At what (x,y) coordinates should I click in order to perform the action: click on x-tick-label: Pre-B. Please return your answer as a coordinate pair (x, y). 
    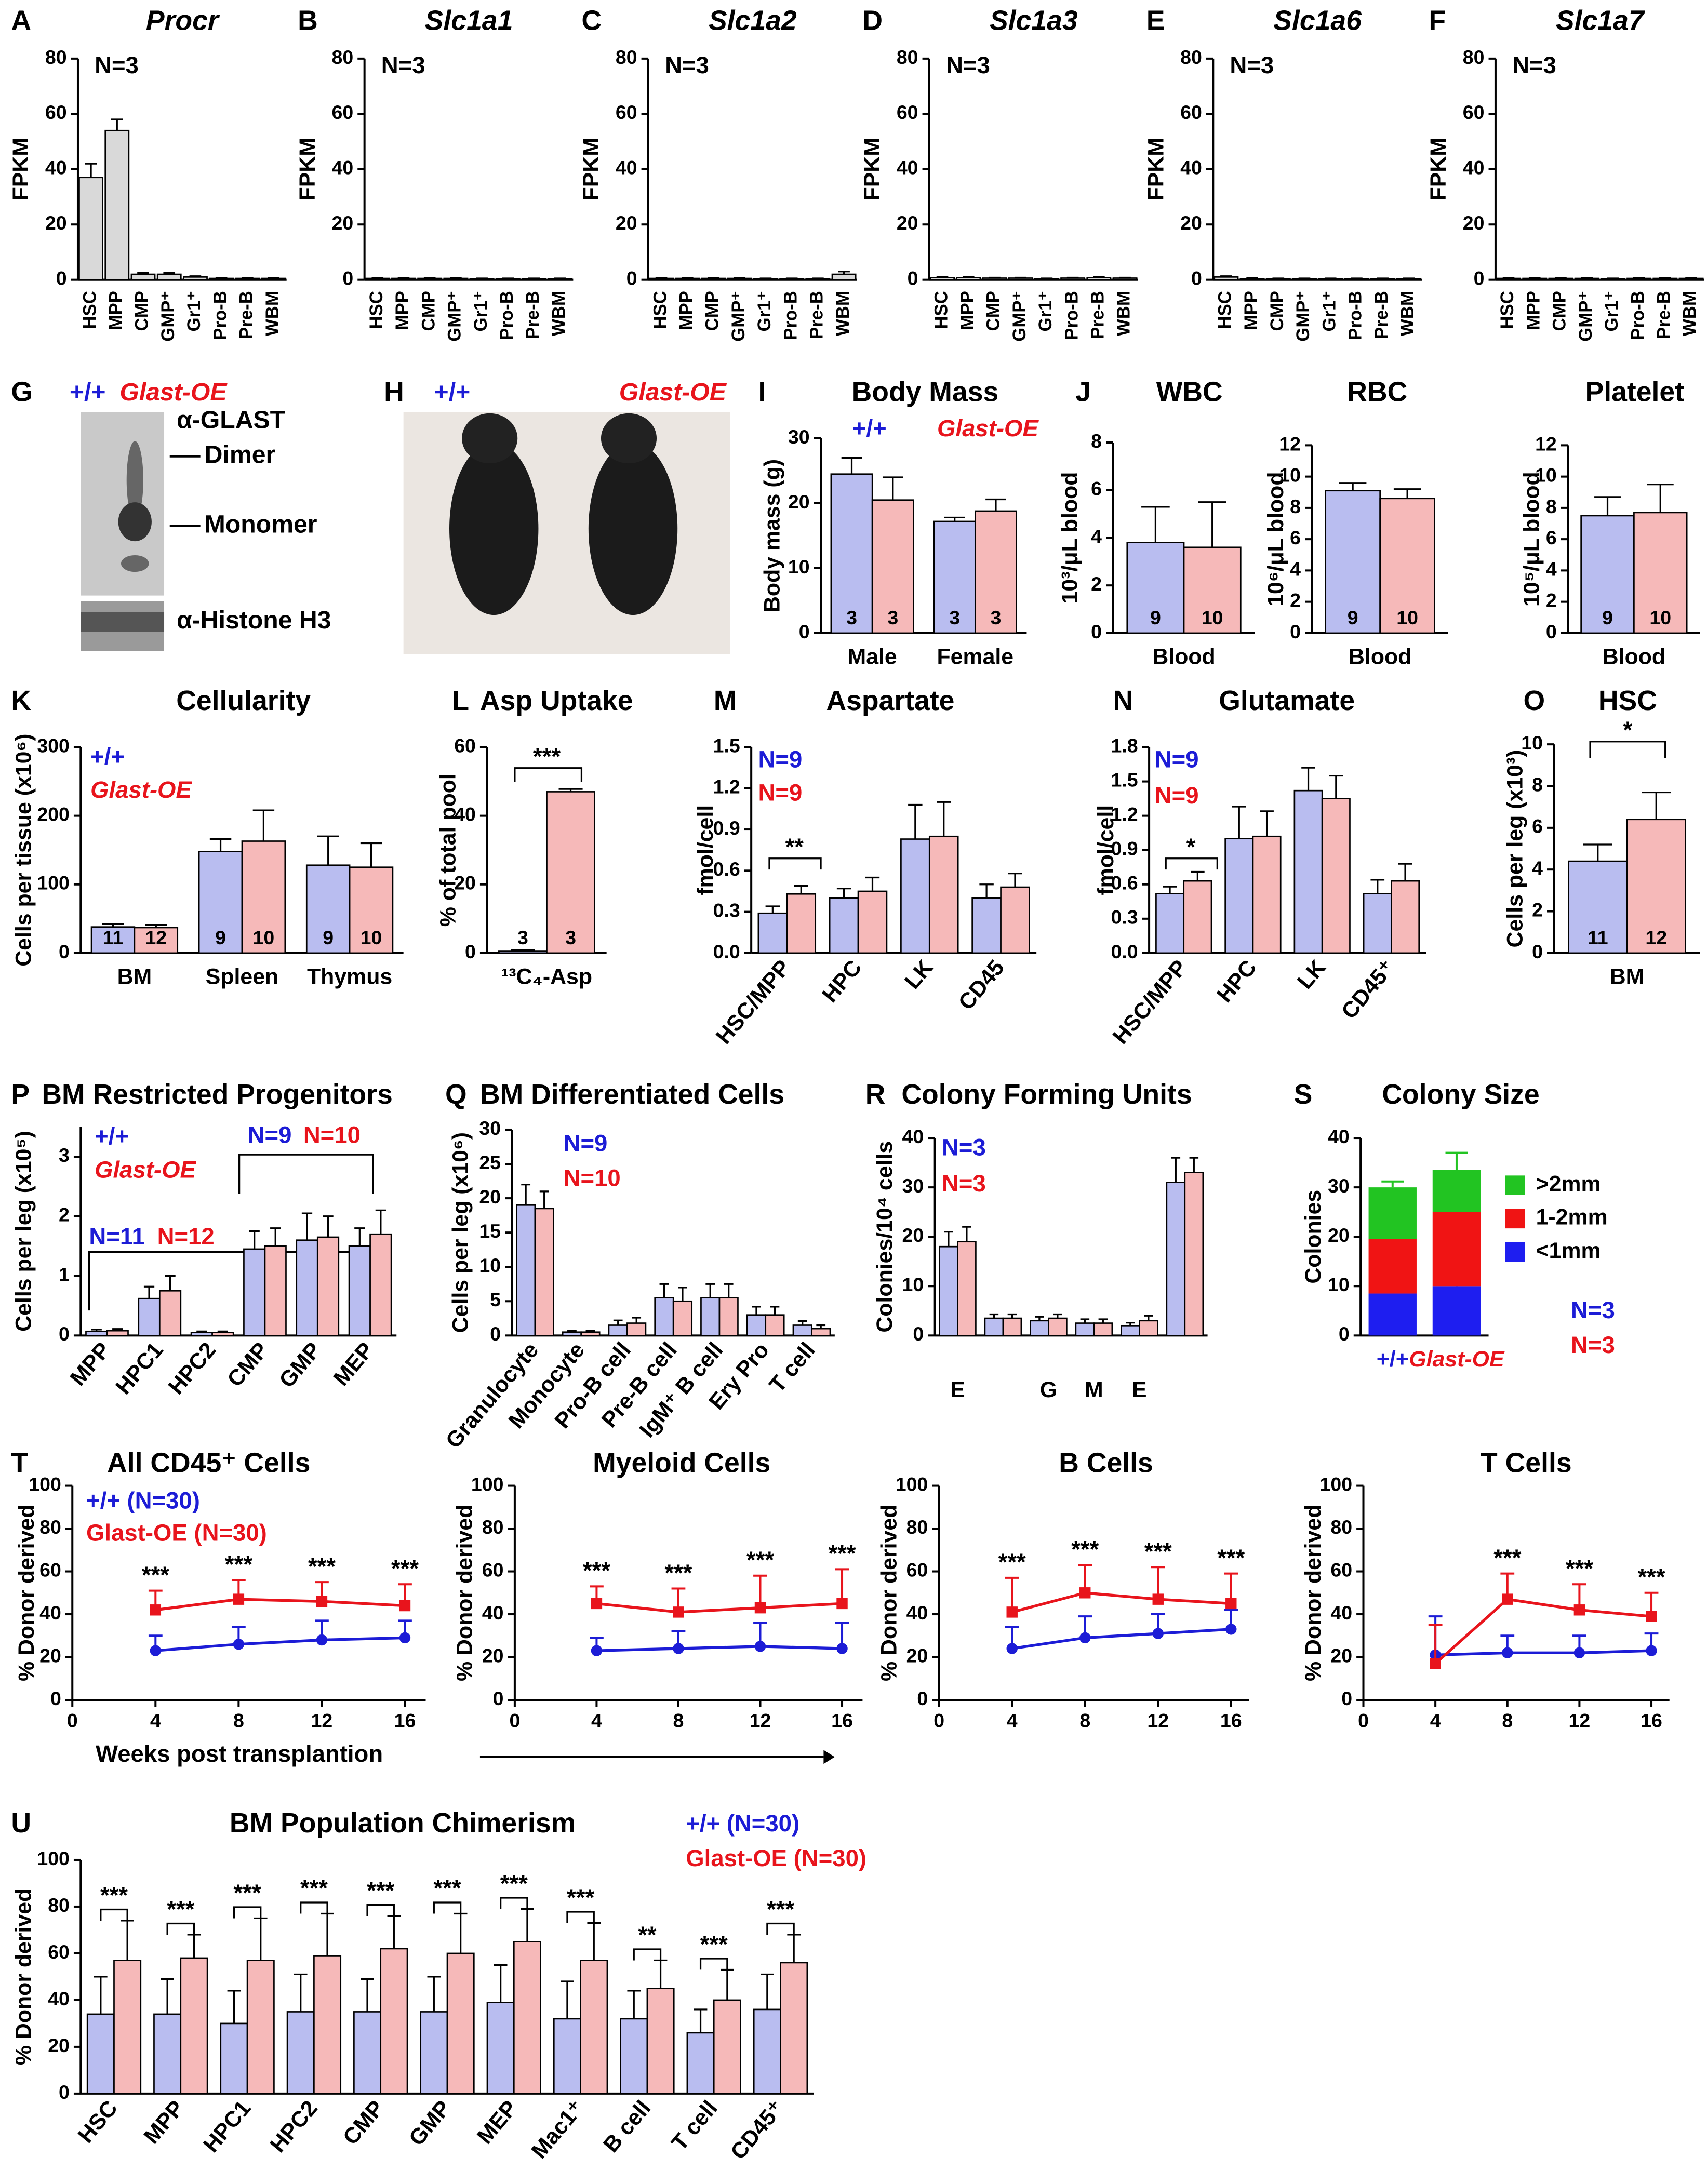
    Looking at the image, I should click on (1098, 315).